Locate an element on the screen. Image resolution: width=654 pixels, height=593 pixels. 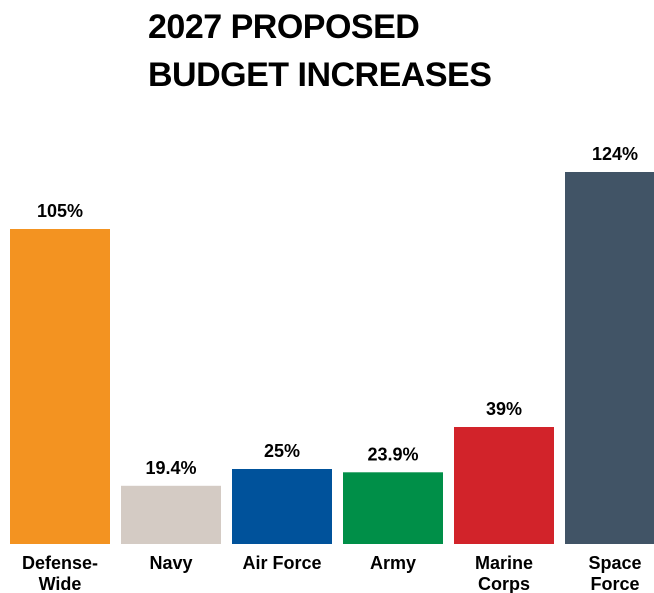
value-label-0: 105% is located at coordinates (60, 211).